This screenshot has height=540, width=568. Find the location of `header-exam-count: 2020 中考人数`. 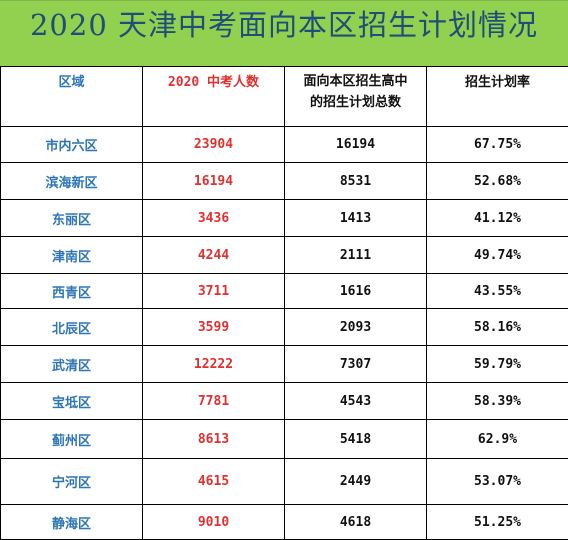

header-exam-count: 2020 中考人数 is located at coordinates (214, 97).